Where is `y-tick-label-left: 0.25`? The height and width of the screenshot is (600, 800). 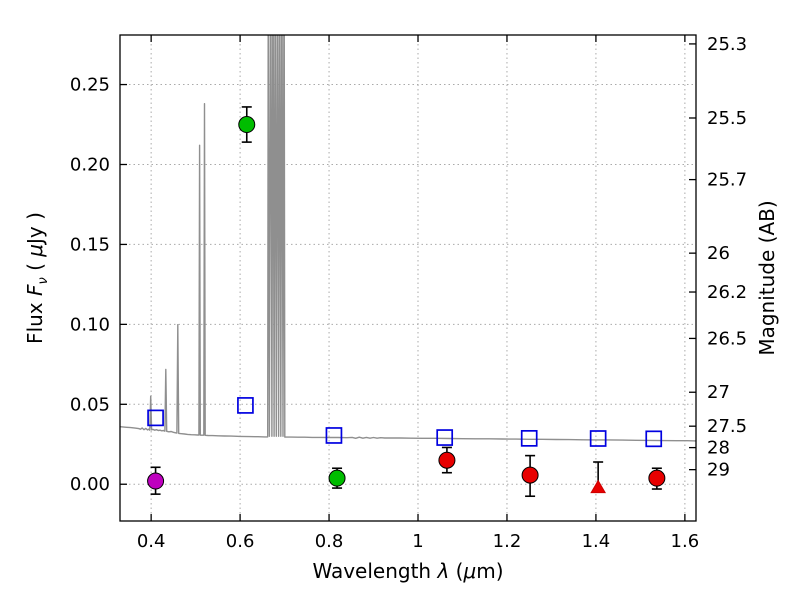
y-tick-label-left: 0.25 is located at coordinates (90, 85).